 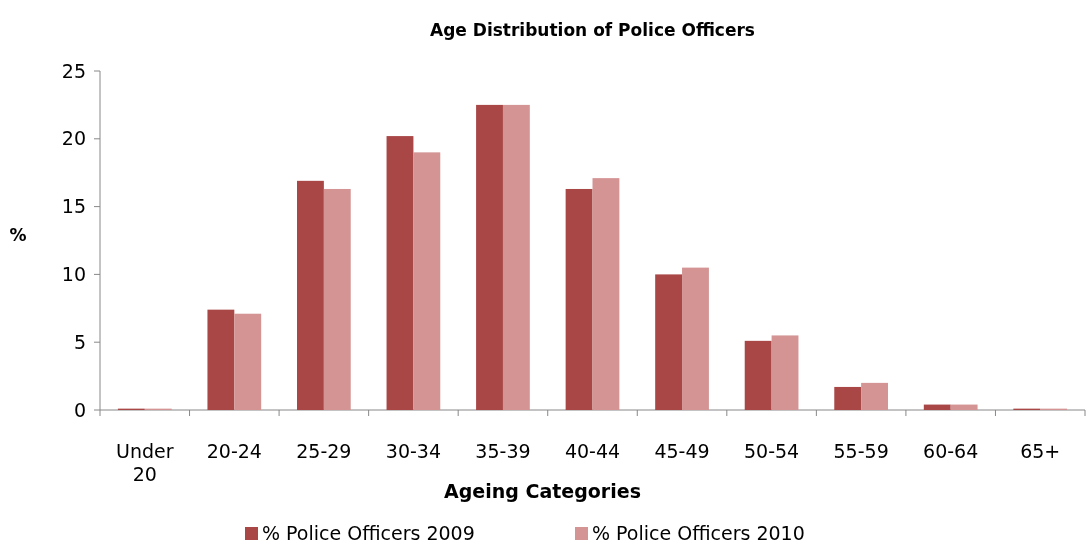 What do you see at coordinates (234, 451) in the screenshot?
I see `x-tick-label: 20-24` at bounding box center [234, 451].